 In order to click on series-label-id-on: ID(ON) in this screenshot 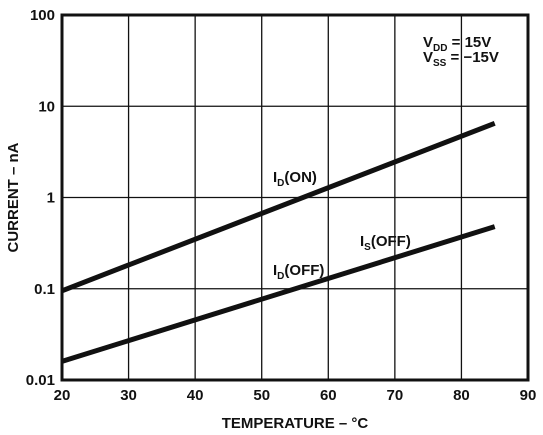, I will do `click(295, 179)`.